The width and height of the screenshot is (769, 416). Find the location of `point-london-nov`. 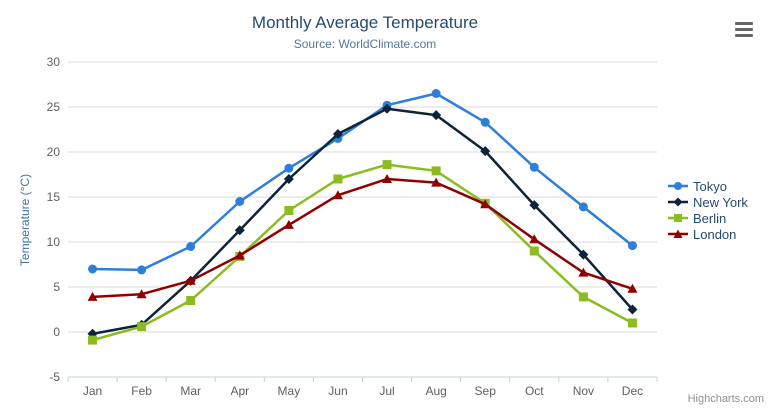

point-london-nov is located at coordinates (583, 272).